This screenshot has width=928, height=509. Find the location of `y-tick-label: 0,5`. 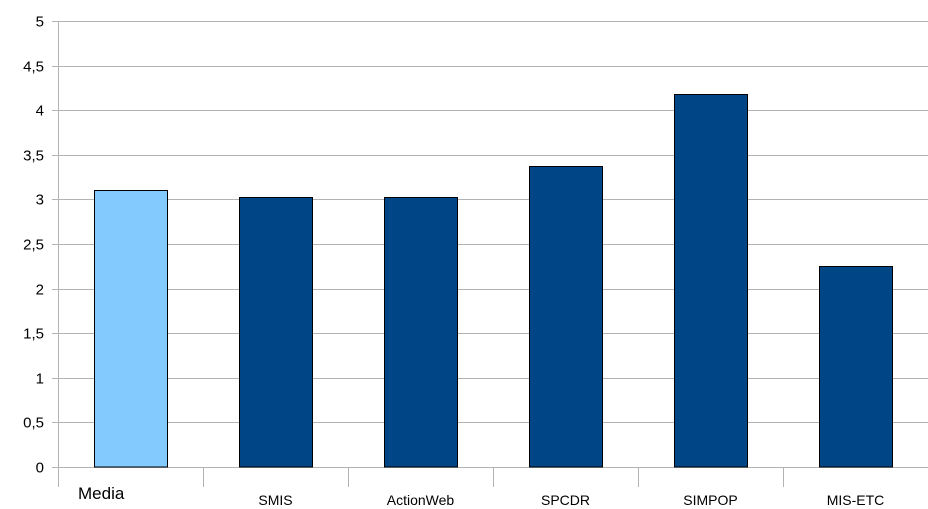

y-tick-label: 0,5 is located at coordinates (33, 423).